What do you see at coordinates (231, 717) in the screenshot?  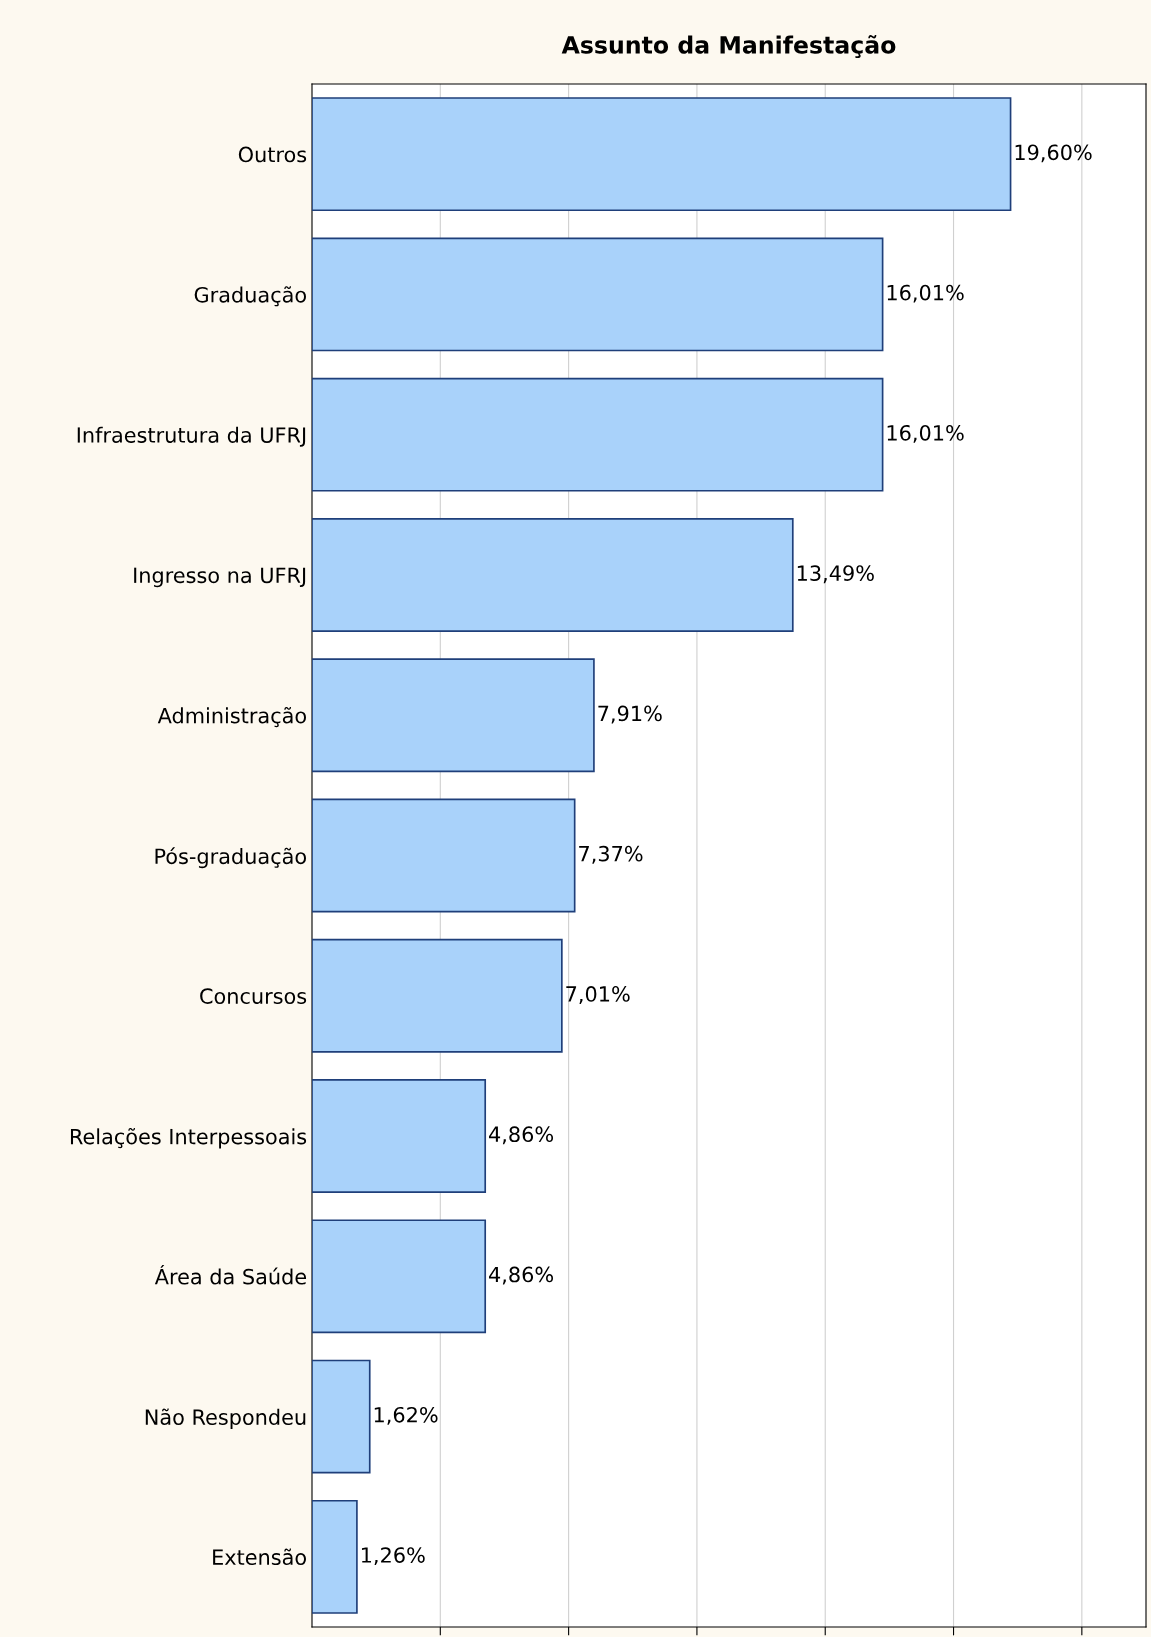 I see `y-tick-label: Administração` at bounding box center [231, 717].